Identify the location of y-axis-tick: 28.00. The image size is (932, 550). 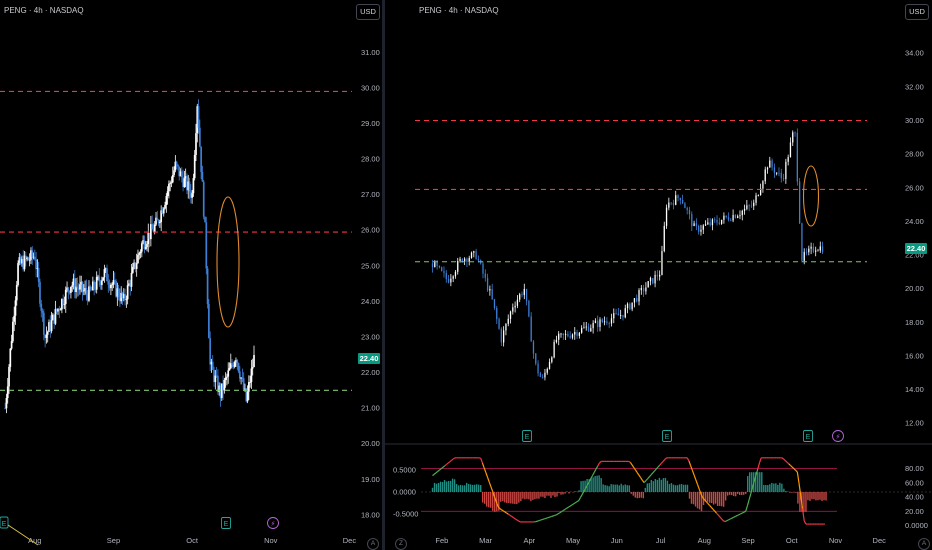
(914, 154).